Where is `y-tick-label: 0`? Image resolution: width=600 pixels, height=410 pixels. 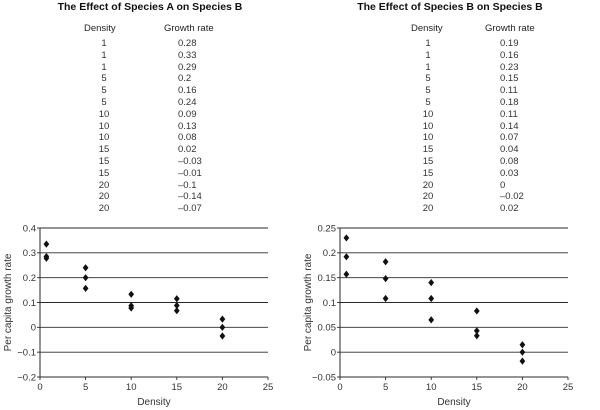
y-tick-label: 0 is located at coordinates (33, 328).